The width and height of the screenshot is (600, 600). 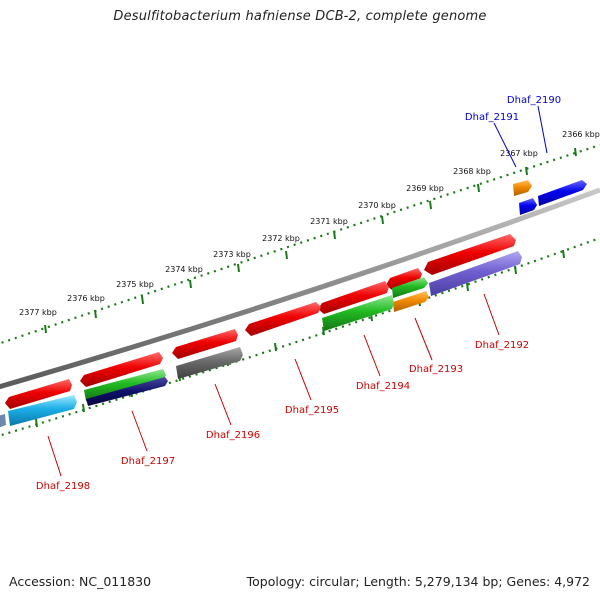 I want to click on kbp-label: 2370 kbp, so click(x=377, y=205).